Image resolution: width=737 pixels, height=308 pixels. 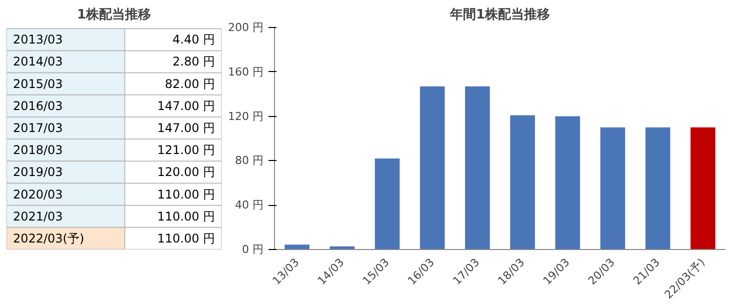 What do you see at coordinates (37, 216) in the screenshot?
I see `category-label: 2021/03` at bounding box center [37, 216].